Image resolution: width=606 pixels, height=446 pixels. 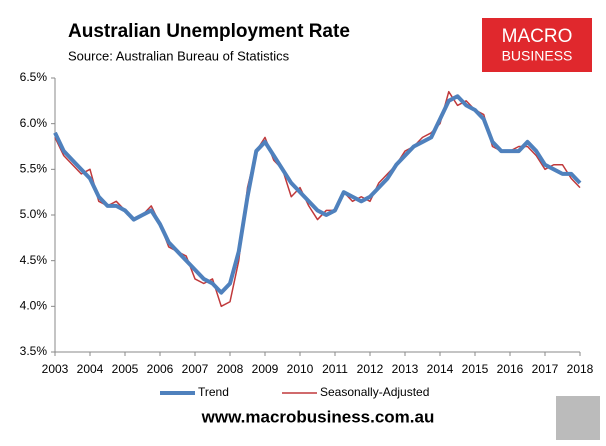 I want to click on chart-title: Australian Unemployment Rate, so click(x=209, y=31).